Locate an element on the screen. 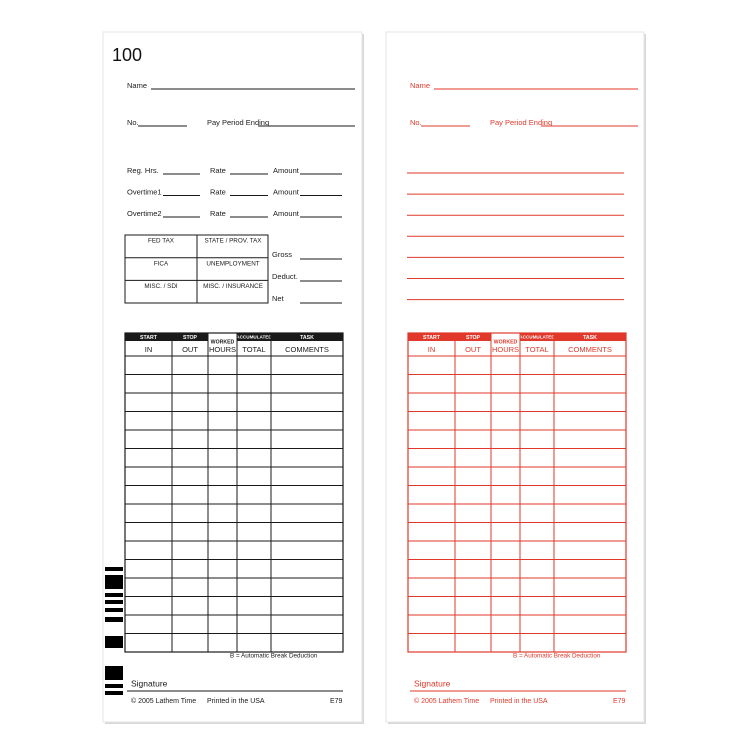  pay-row-label: Overtime2 is located at coordinates (144, 213).